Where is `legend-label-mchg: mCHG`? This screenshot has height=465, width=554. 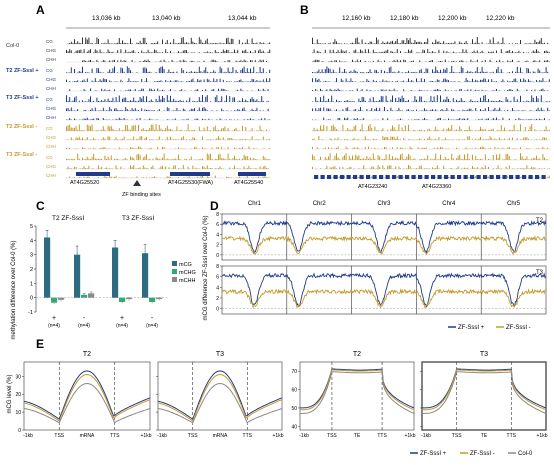 legend-label-mchg: mCHG is located at coordinates (187, 273).